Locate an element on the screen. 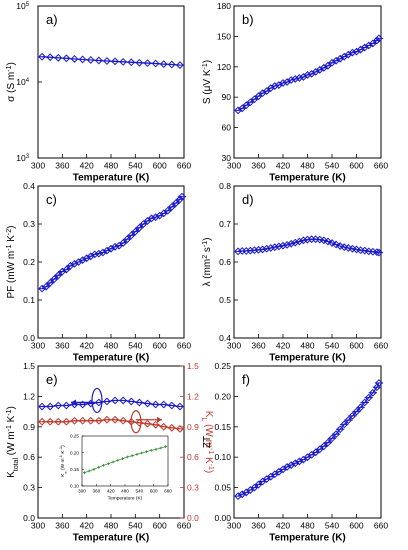 This screenshot has width=408, height=550. annotation-ellipse-left is located at coordinates (97, 400).